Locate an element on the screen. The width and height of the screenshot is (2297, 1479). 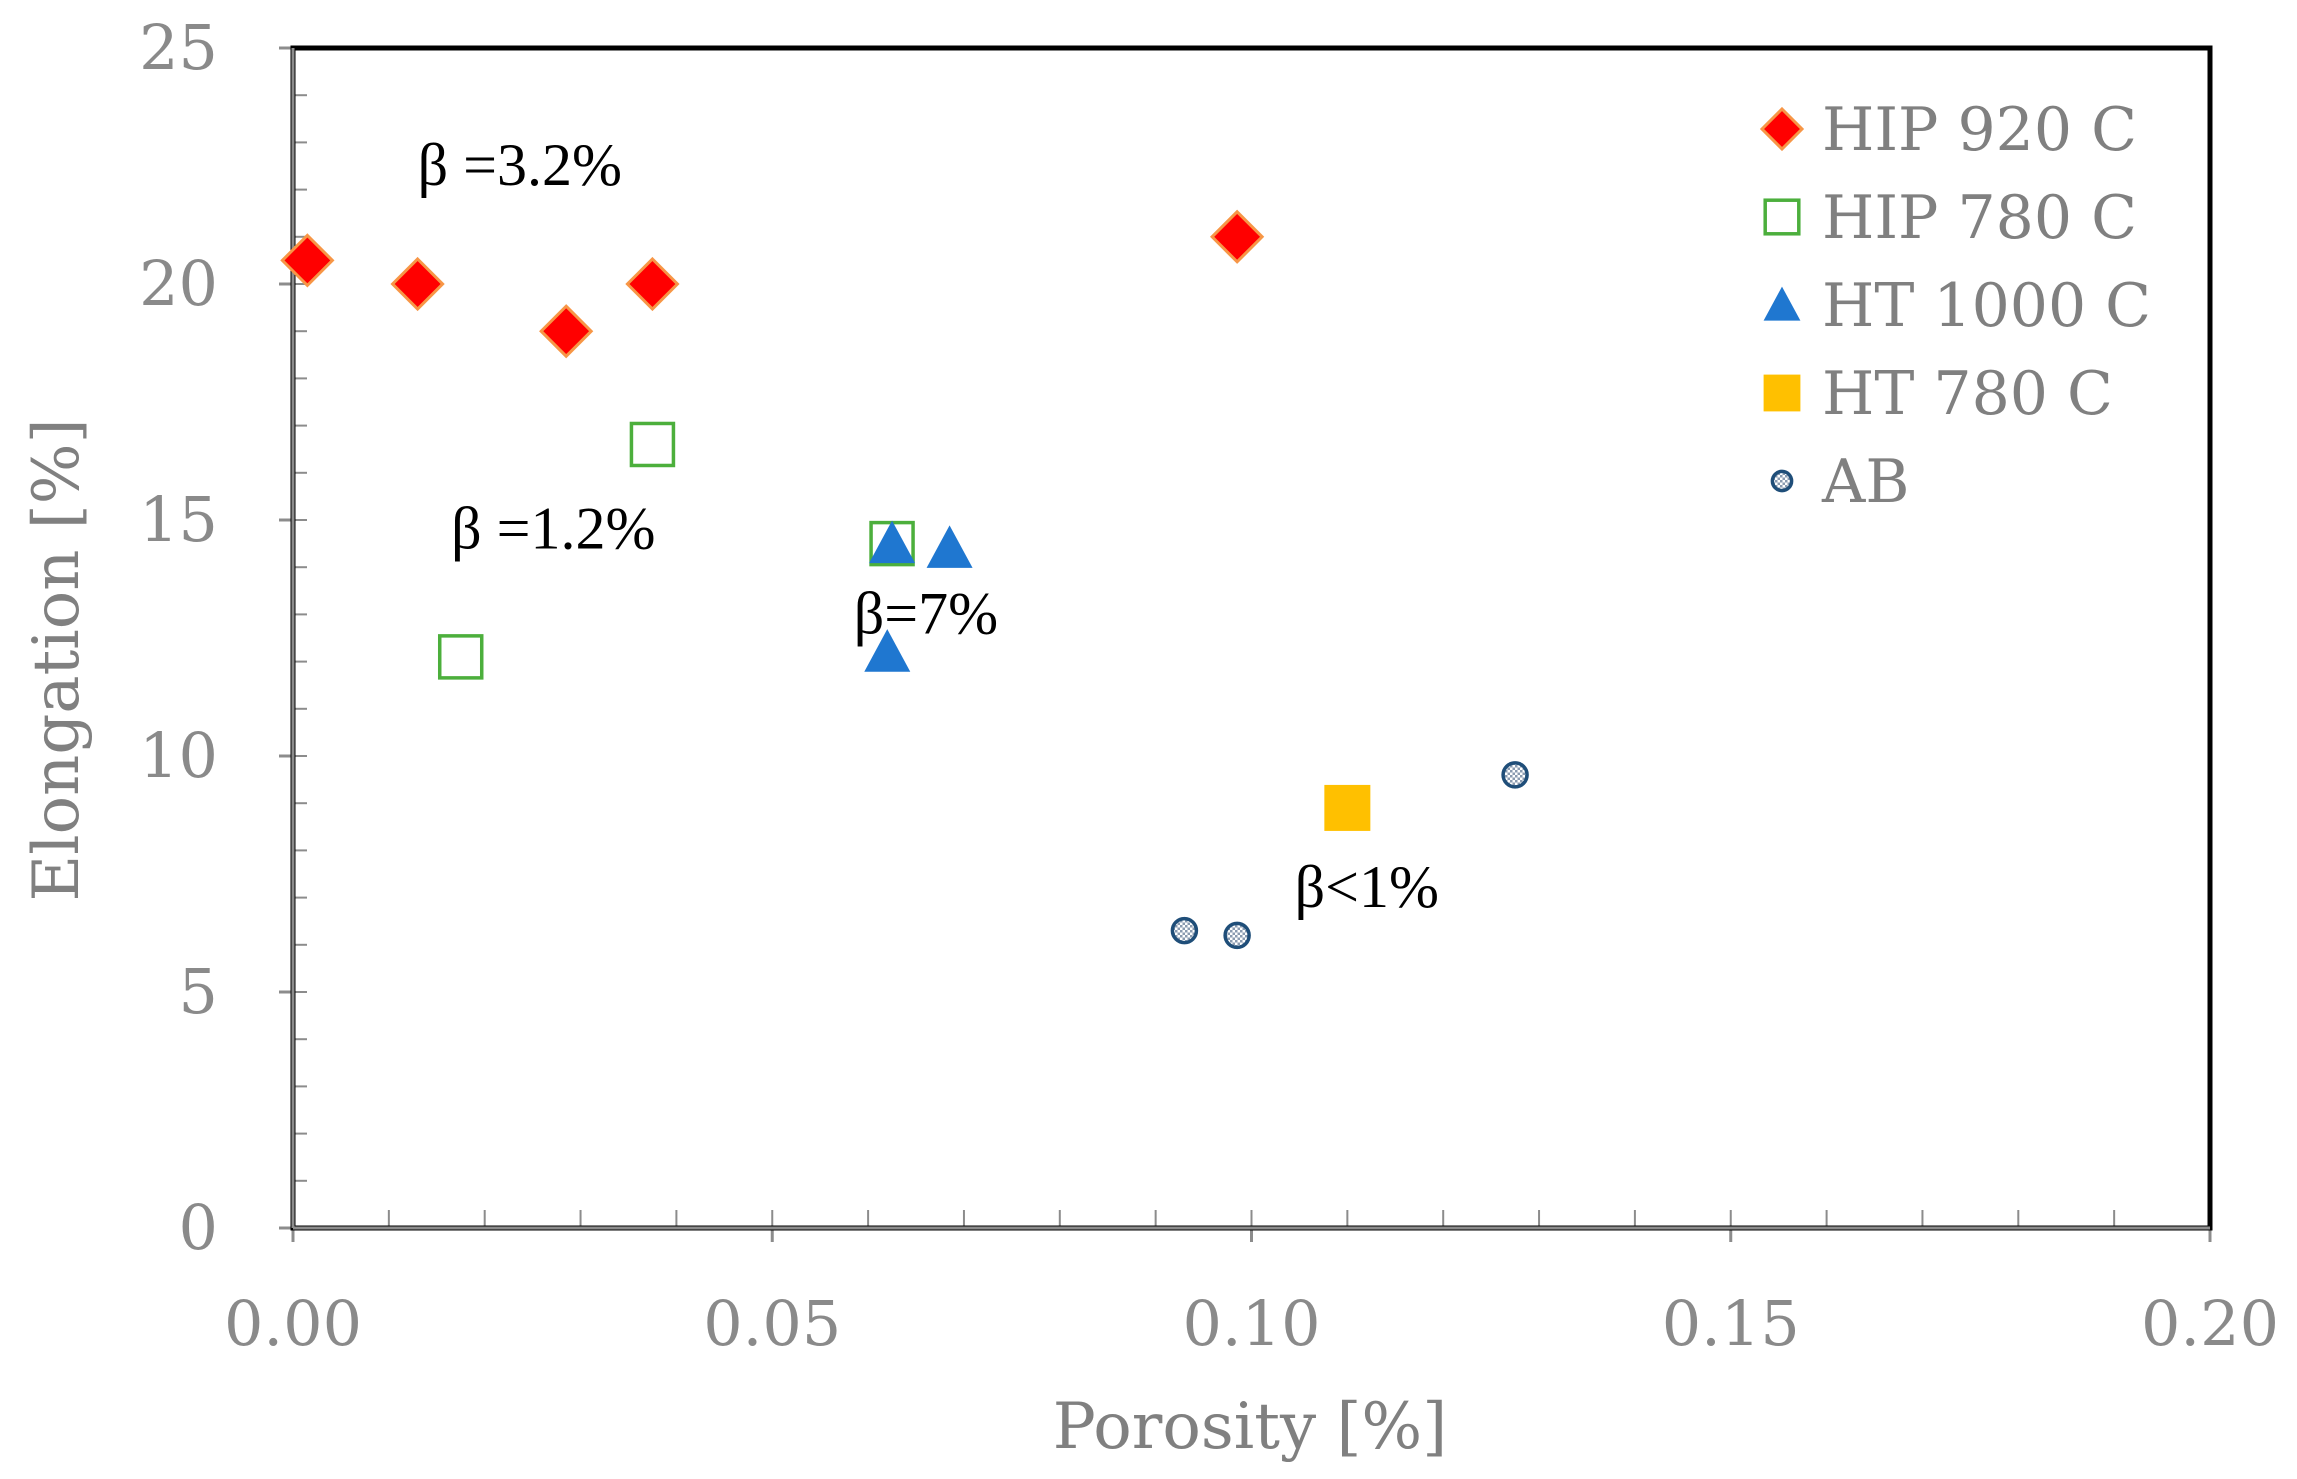
y-tick-labels: 0 5 10 15 20 25 is located at coordinates (178, 637).